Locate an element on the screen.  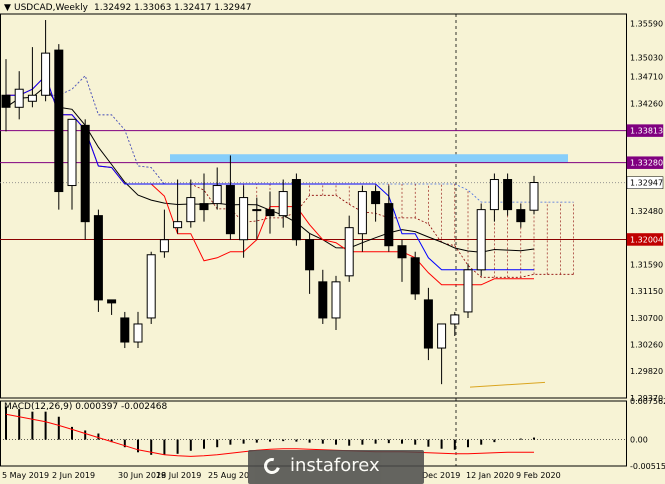
price-tag-label: 1.32004 is located at coordinates (646, 239).